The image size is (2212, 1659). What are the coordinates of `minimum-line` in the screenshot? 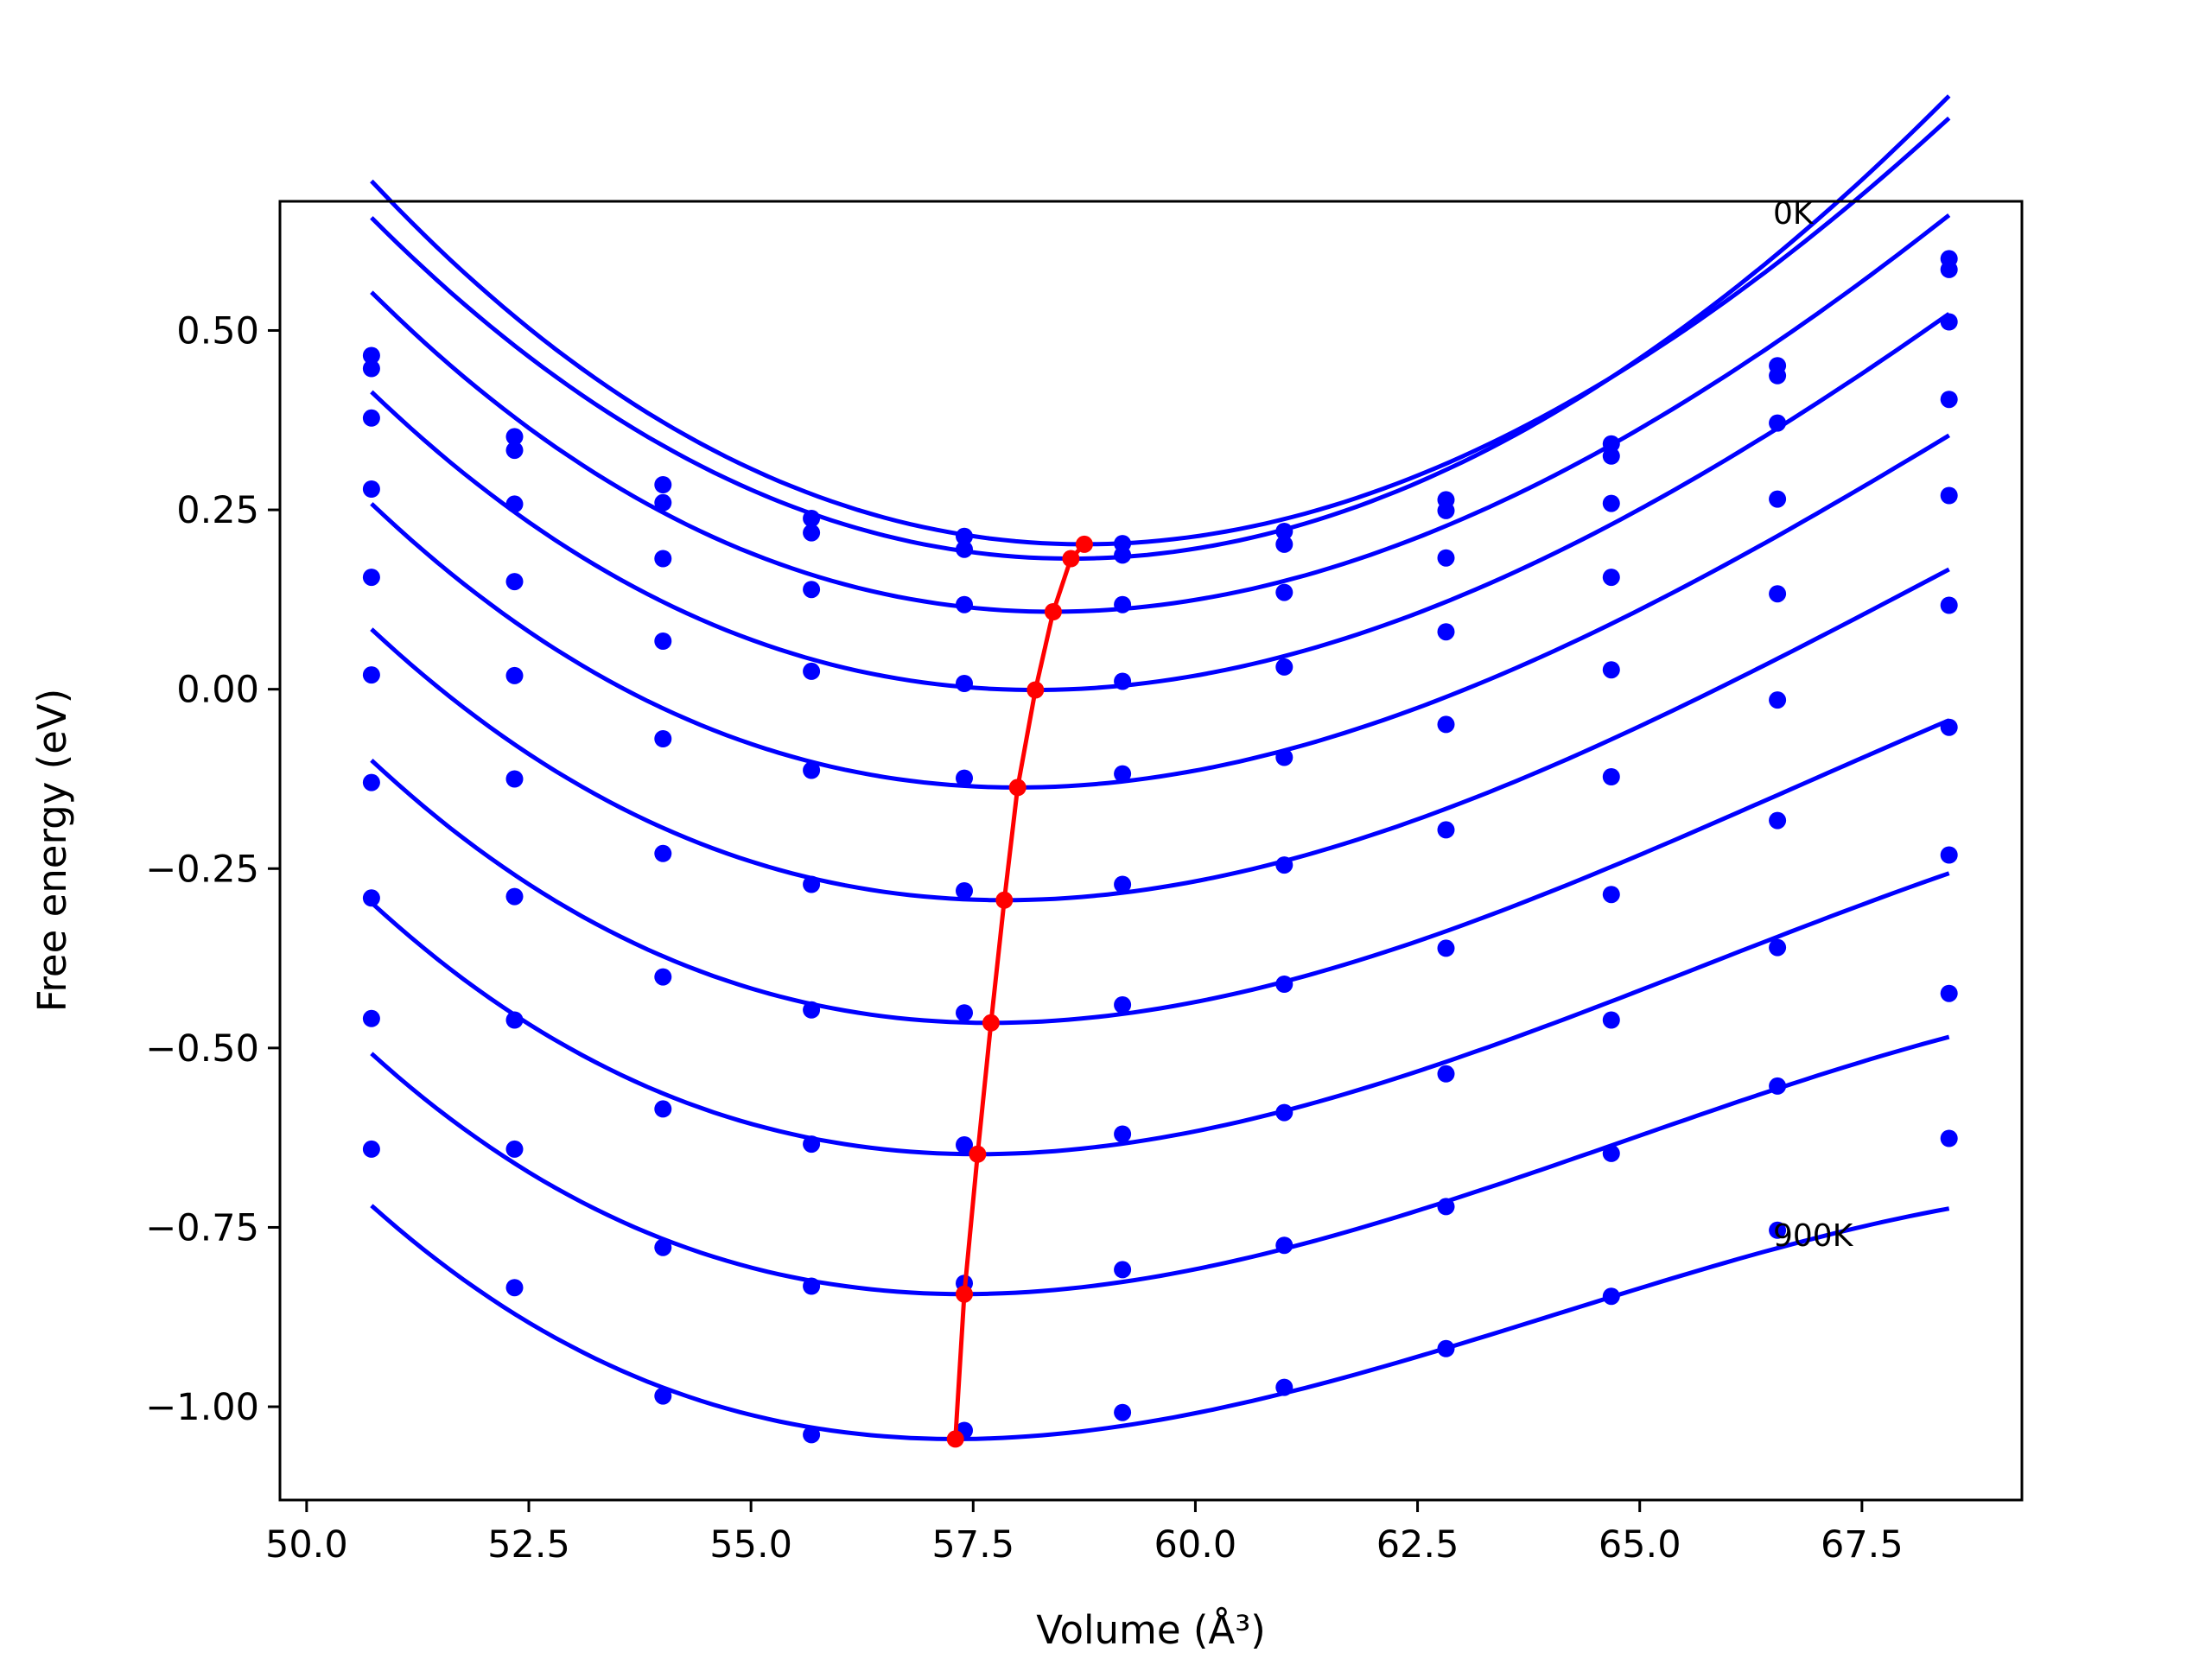 It's located at (1019, 991).